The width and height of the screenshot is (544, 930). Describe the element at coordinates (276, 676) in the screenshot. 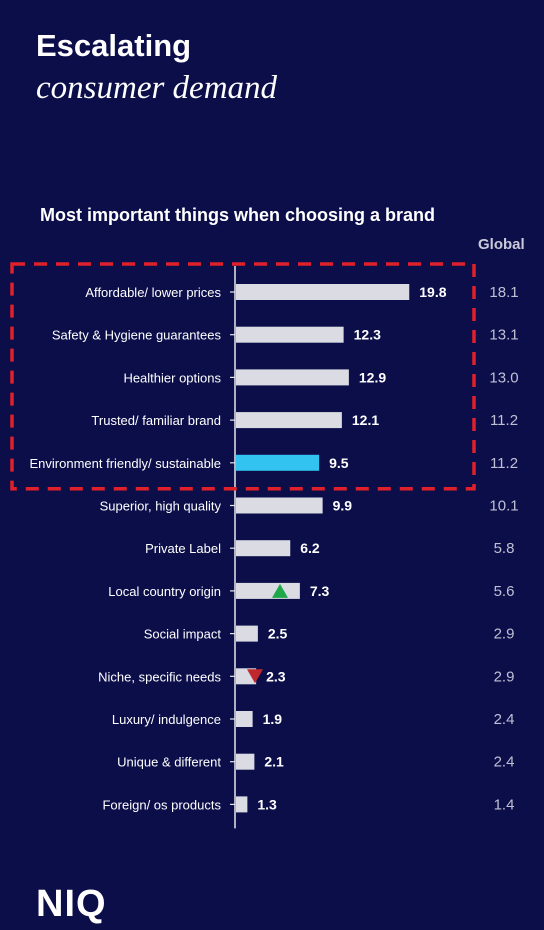

I see `value-label: 2.3` at that location.